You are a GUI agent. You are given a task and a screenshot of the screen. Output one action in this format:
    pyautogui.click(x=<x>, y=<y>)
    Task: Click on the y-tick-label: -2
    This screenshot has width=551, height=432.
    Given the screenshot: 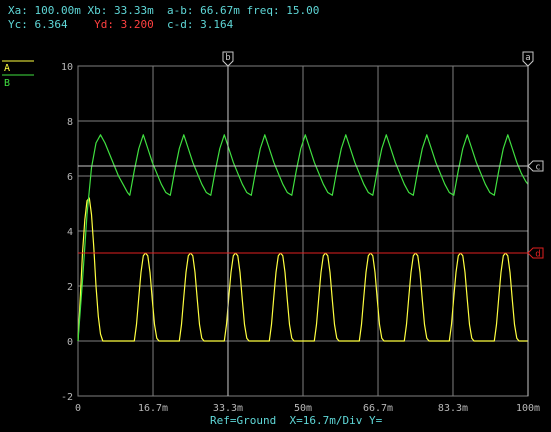 What is the action you would take?
    pyautogui.click(x=67, y=397)
    